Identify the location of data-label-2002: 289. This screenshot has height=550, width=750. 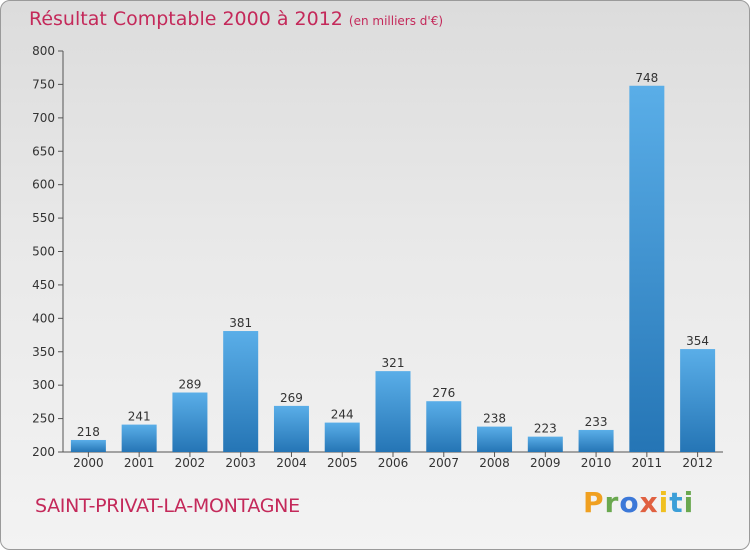
(189, 385).